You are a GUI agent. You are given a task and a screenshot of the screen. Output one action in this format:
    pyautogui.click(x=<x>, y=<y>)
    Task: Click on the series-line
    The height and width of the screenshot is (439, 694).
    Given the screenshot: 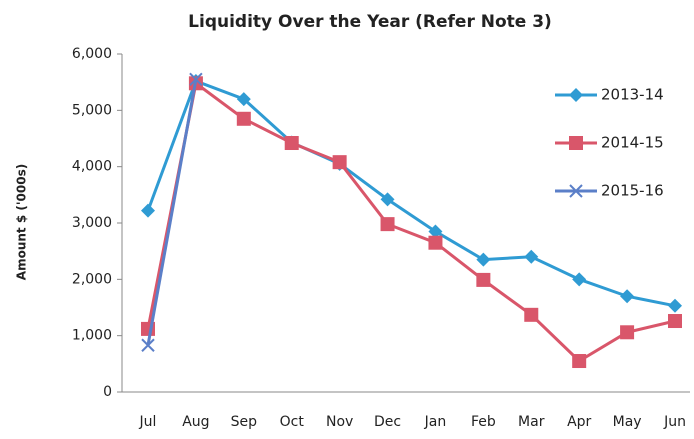 What is the action you would take?
    pyautogui.click(x=172, y=212)
    